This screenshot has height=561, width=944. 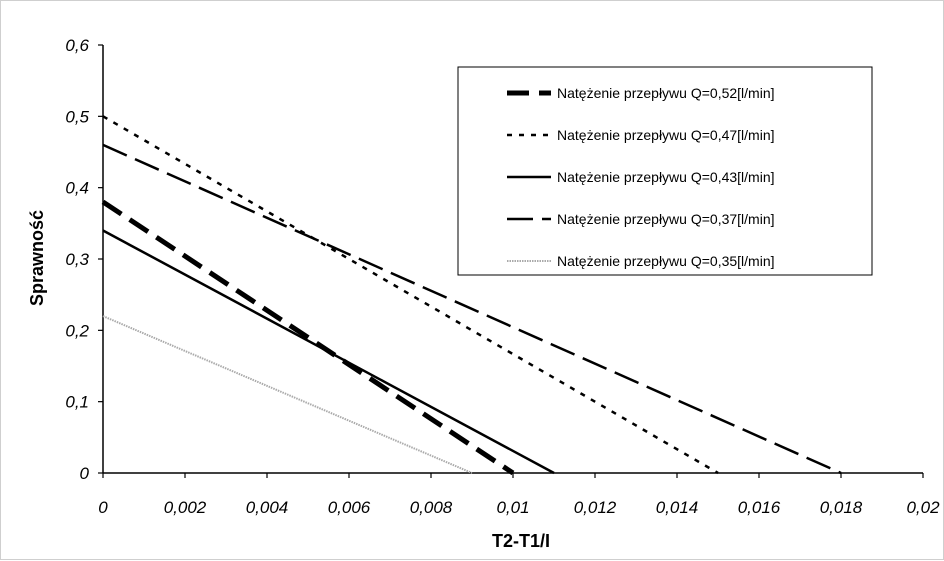 I want to click on x-tick-label: 0,004, so click(x=267, y=507).